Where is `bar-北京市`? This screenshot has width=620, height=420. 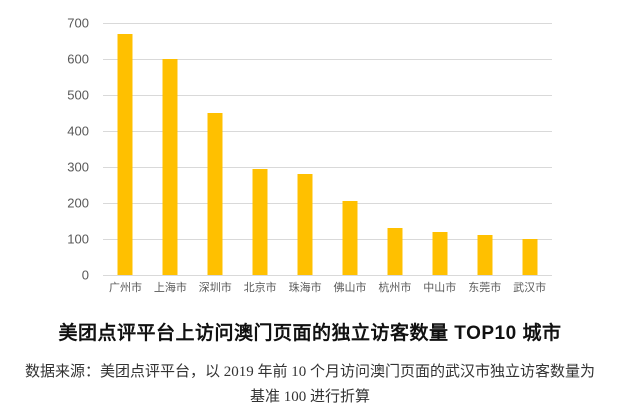
bar-北京市 is located at coordinates (260, 221).